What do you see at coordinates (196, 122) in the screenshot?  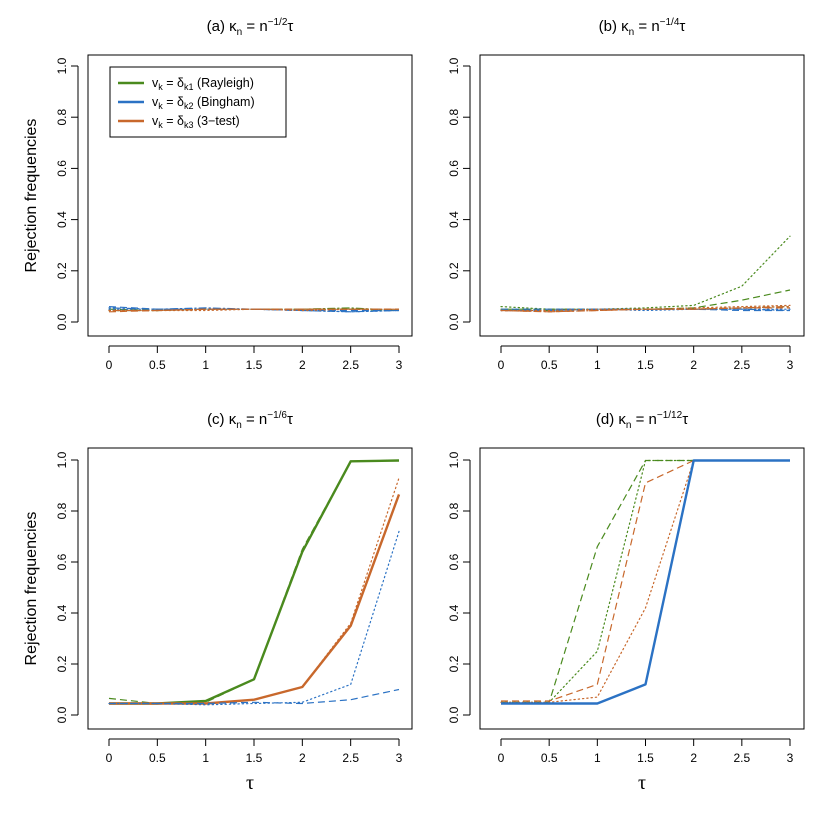 I see `legend-label: vk = δk3 (3−test)` at bounding box center [196, 122].